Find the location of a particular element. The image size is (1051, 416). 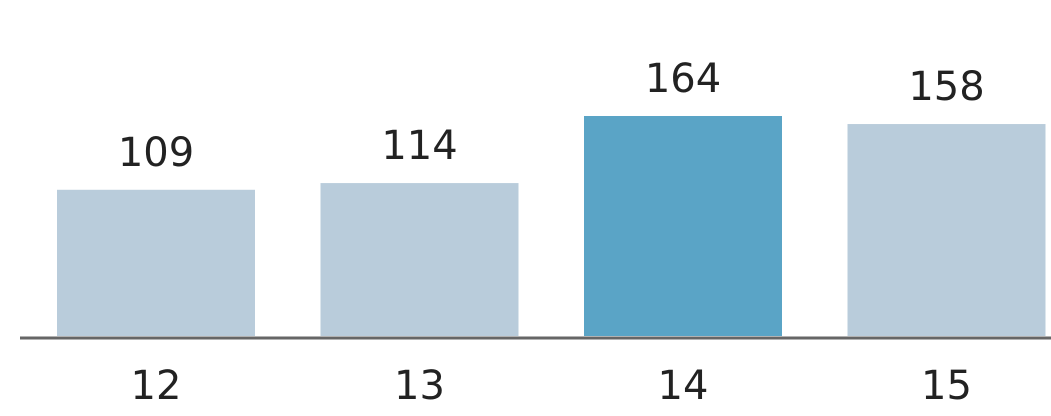

value-label: 114 is located at coordinates (419, 146).